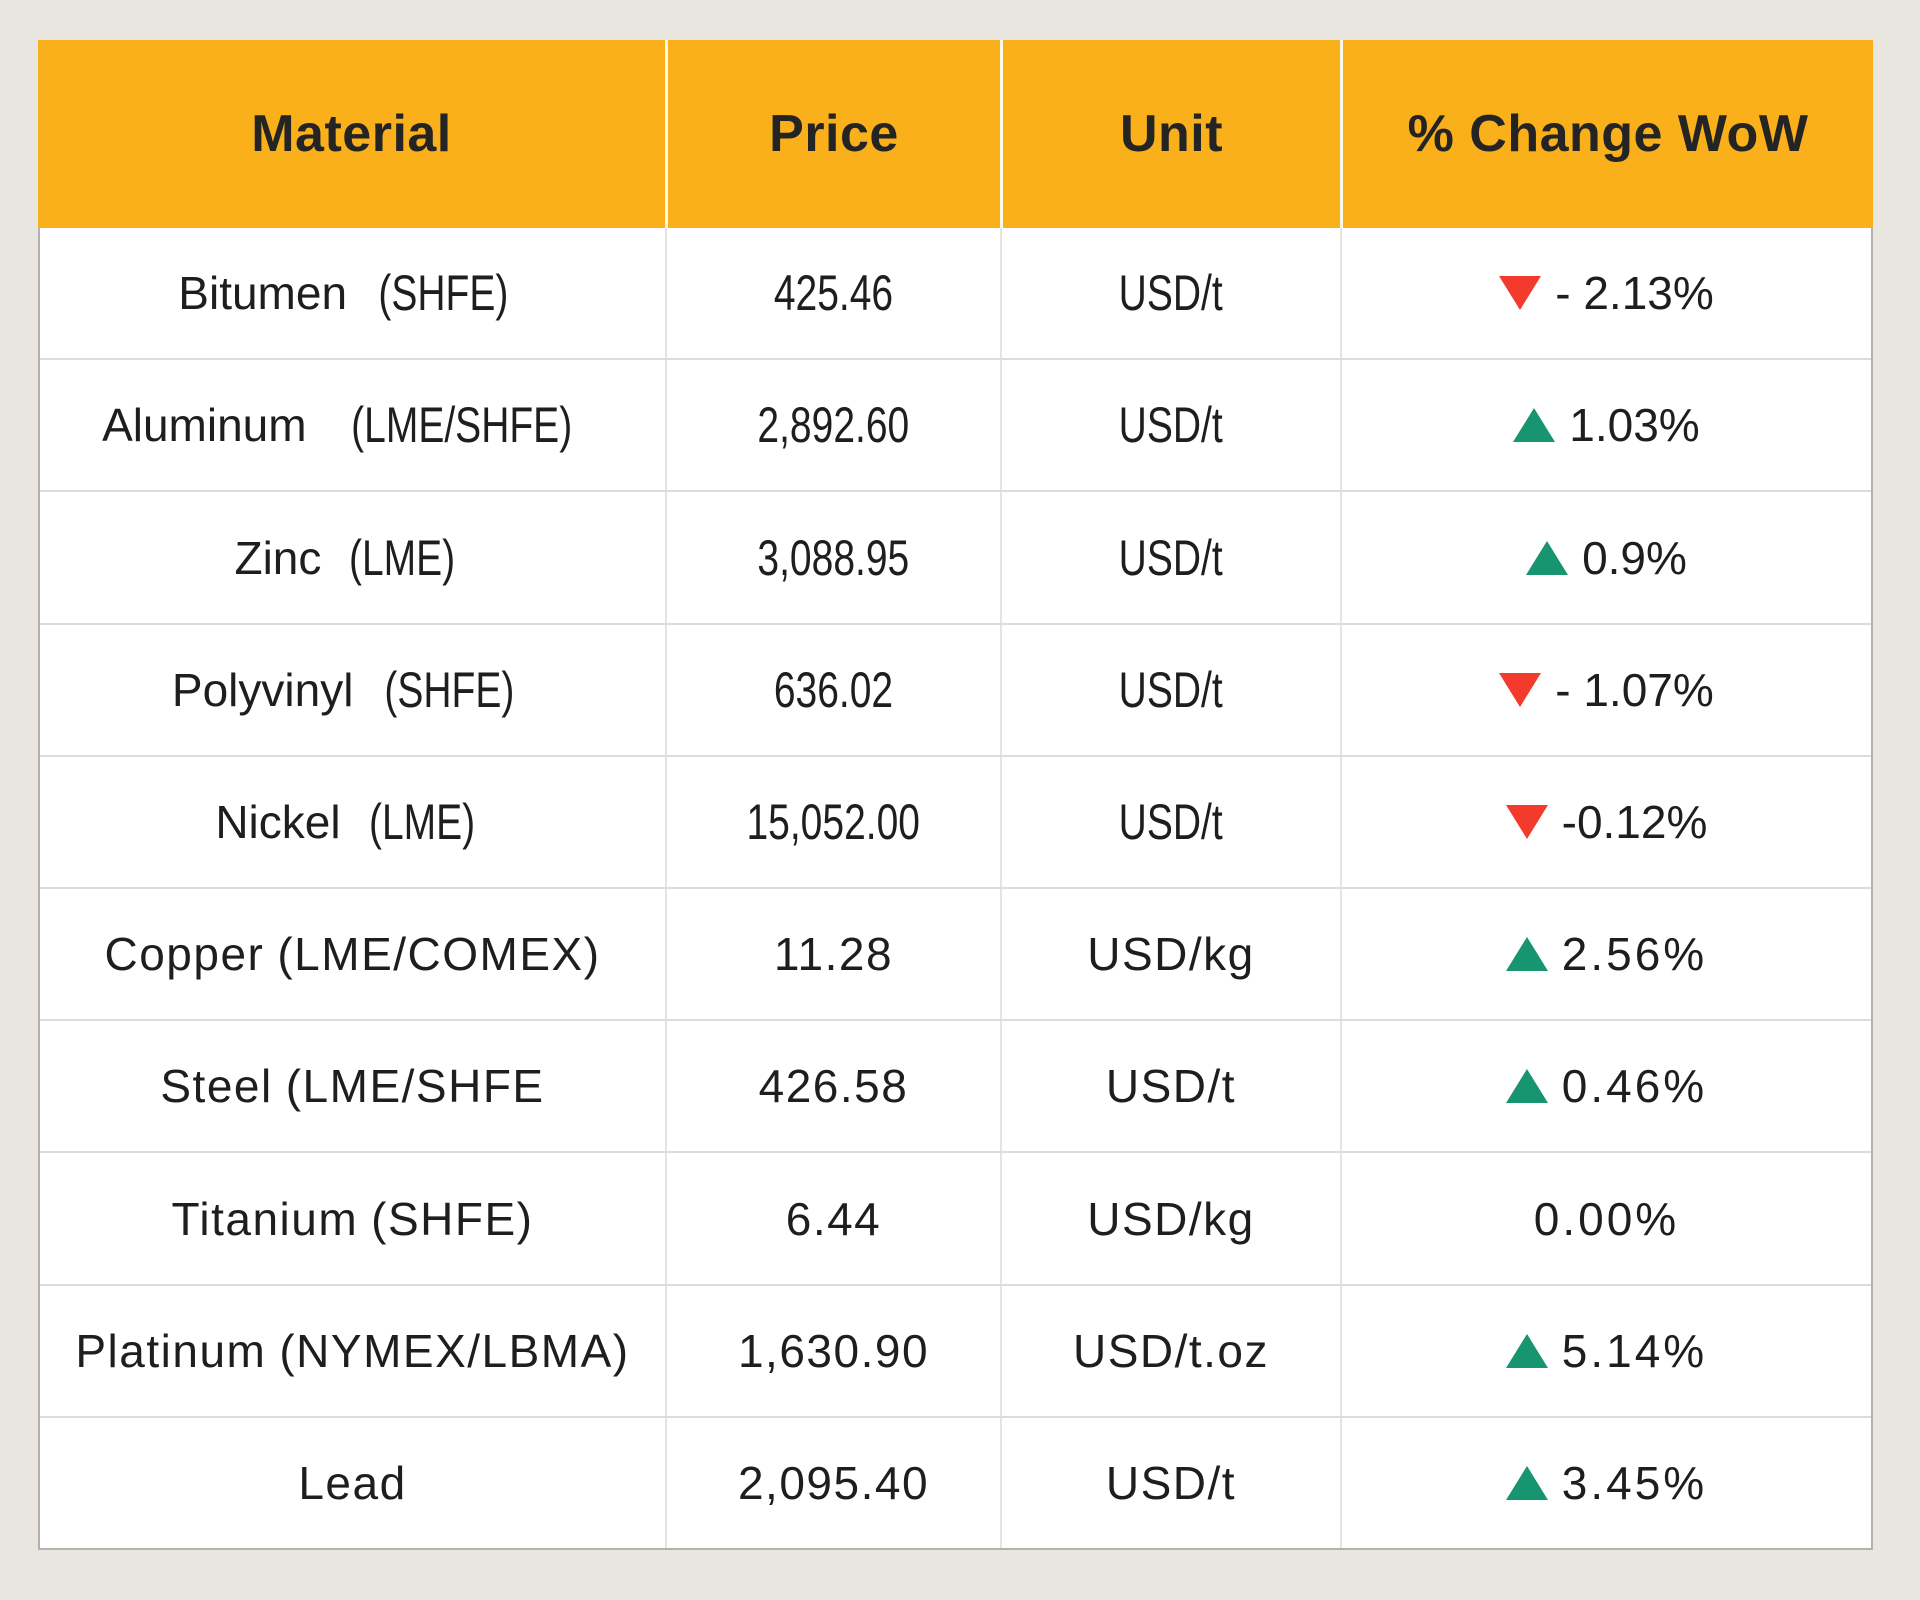 The height and width of the screenshot is (1600, 1920). I want to click on material-cell: Lead, so click(352, 1483).